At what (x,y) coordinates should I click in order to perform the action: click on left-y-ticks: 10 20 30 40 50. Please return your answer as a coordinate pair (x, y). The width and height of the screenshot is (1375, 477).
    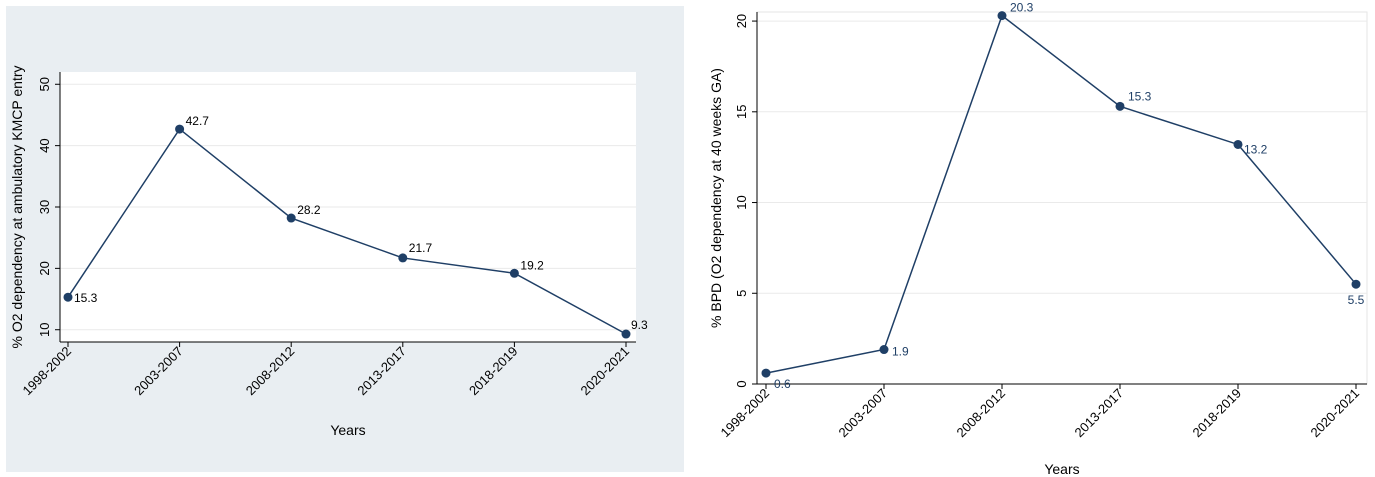
    Looking at the image, I should click on (48, 207).